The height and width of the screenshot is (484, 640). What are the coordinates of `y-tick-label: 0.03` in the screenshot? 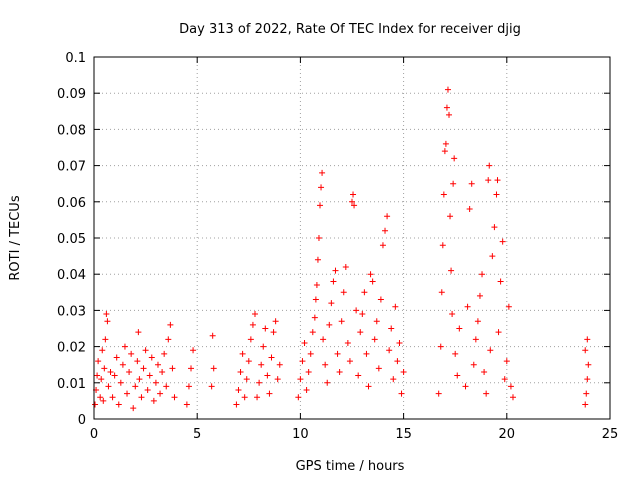 It's located at (71, 311).